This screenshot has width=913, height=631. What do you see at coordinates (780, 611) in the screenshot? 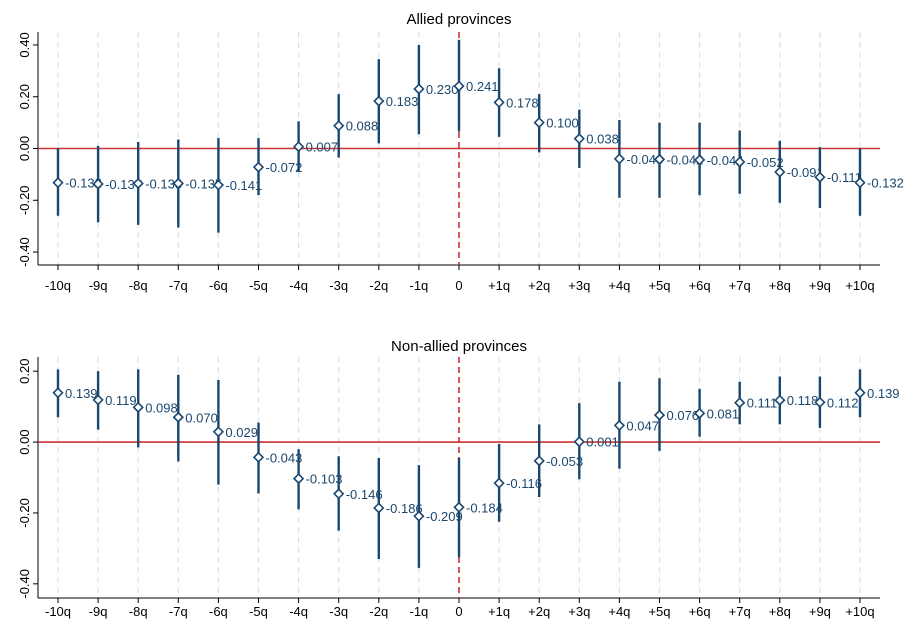
I see `x-tick-label: +8q` at bounding box center [780, 611].